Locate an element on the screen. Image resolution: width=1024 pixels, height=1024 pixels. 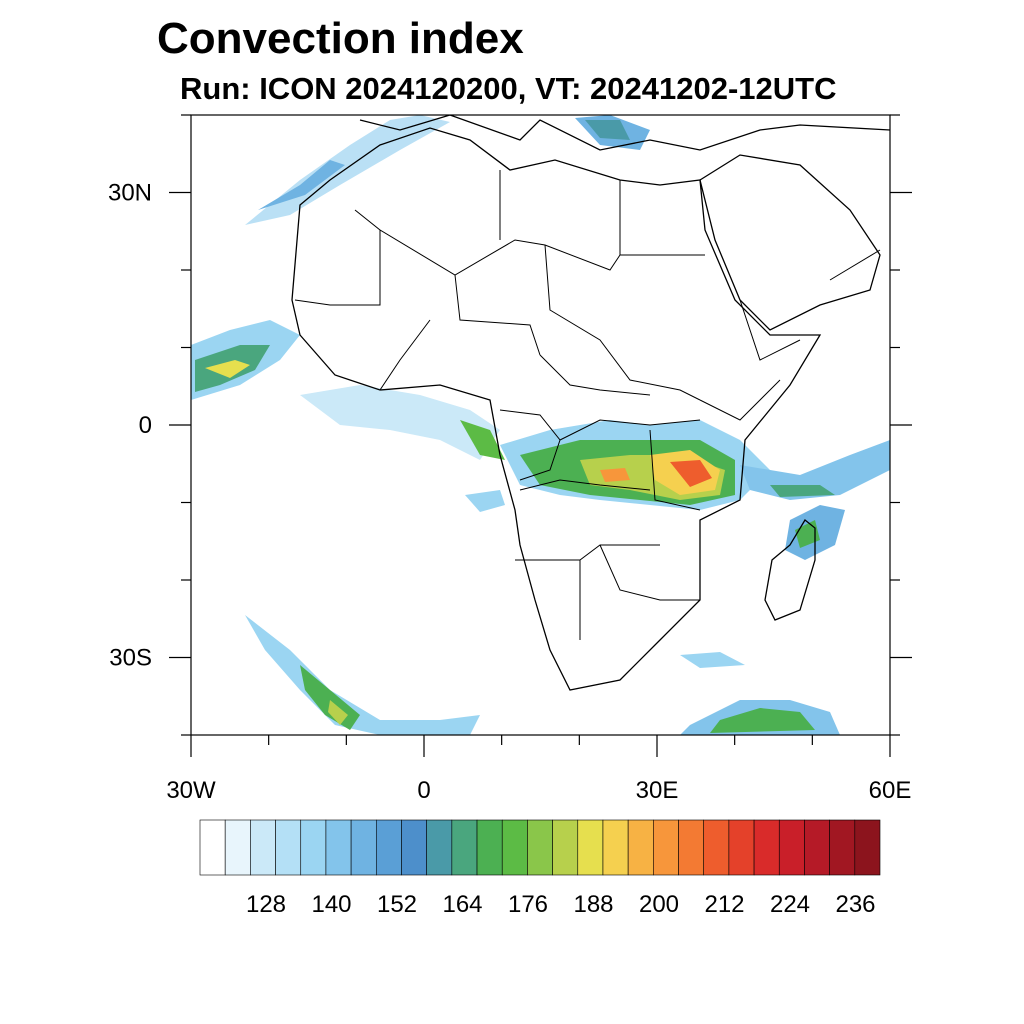
colorbar is located at coordinates (540, 847).